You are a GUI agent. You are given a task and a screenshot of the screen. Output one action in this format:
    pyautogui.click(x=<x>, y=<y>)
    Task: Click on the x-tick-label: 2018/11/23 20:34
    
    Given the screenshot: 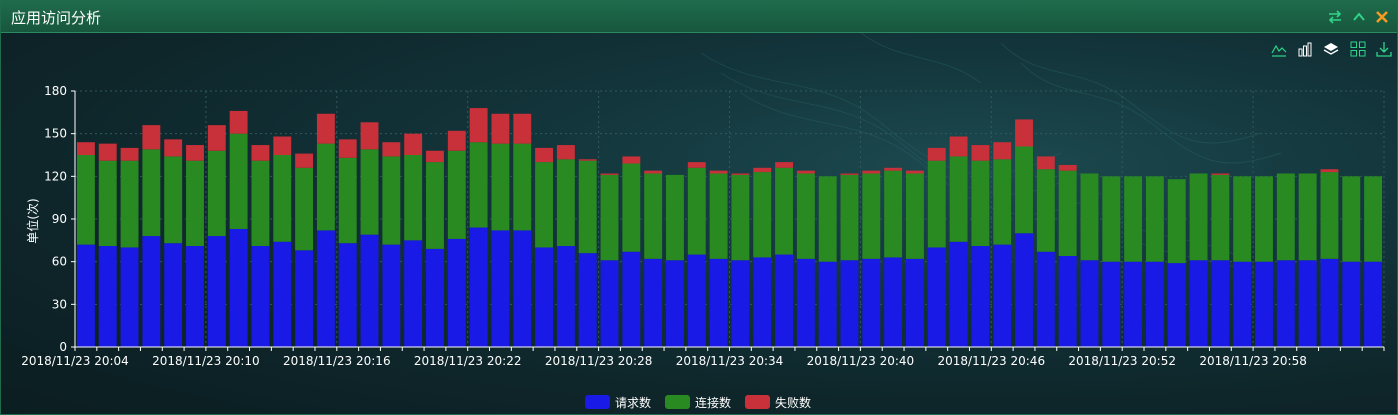 What is the action you would take?
    pyautogui.click(x=730, y=361)
    